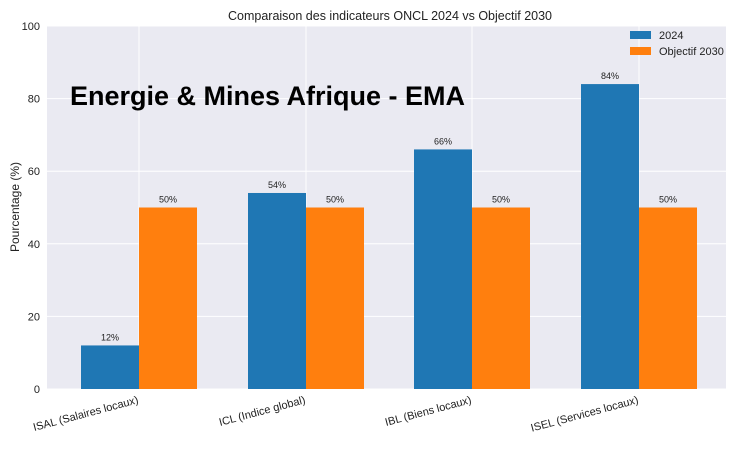 The width and height of the screenshot is (740, 449). I want to click on bar-data-label: 12%, so click(110, 337).